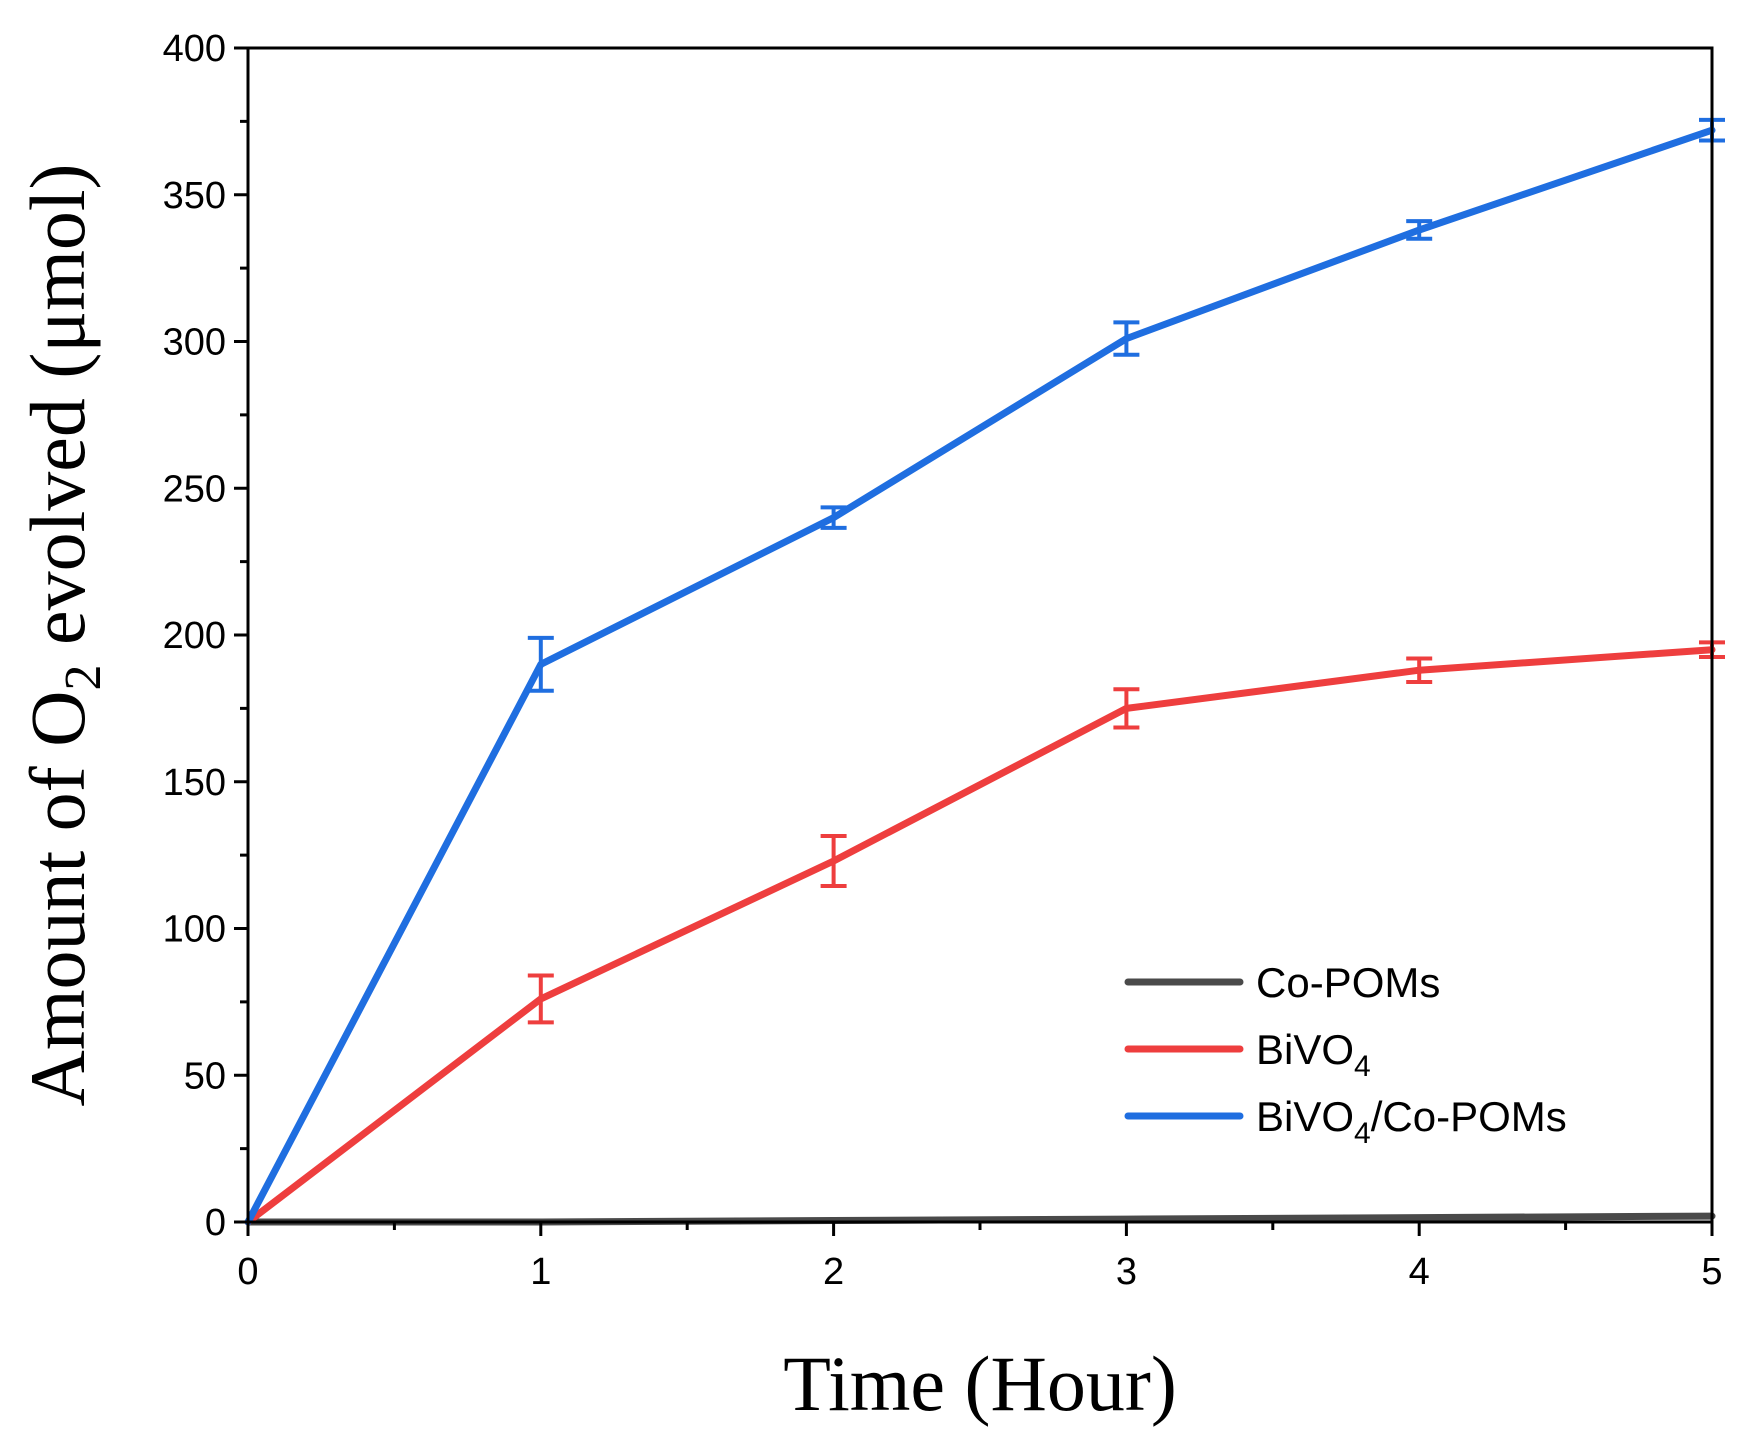 Image resolution: width=1748 pixels, height=1445 pixels. I want to click on x-tick-label-0: 0, so click(247, 1272).